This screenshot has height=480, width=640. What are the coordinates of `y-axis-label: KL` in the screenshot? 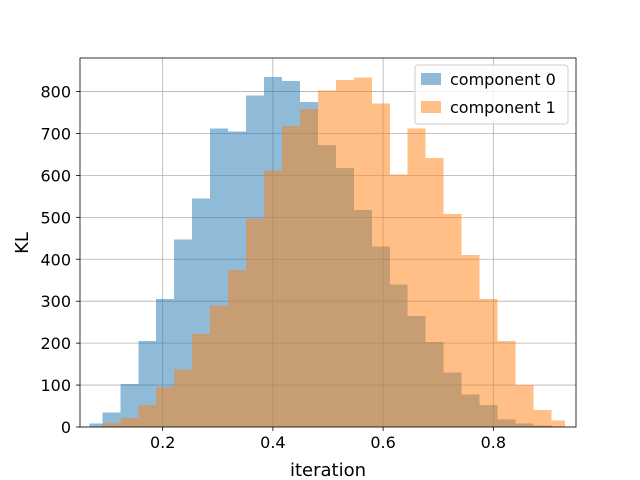 It's located at (22, 243).